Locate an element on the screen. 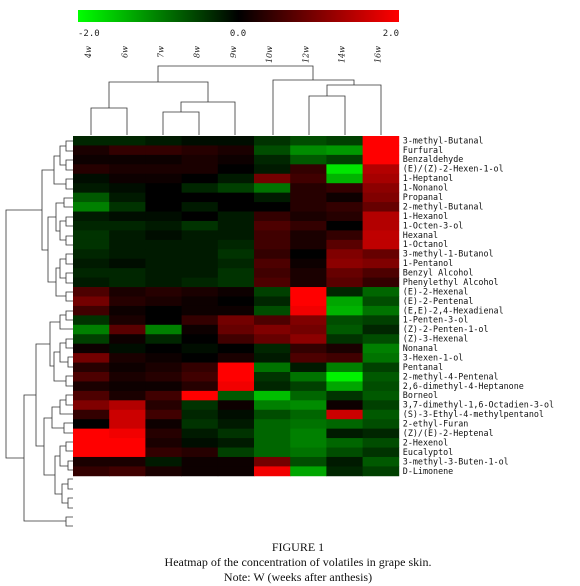  row-label: (Z)/(E)-2-Heptenal is located at coordinates (448, 433).